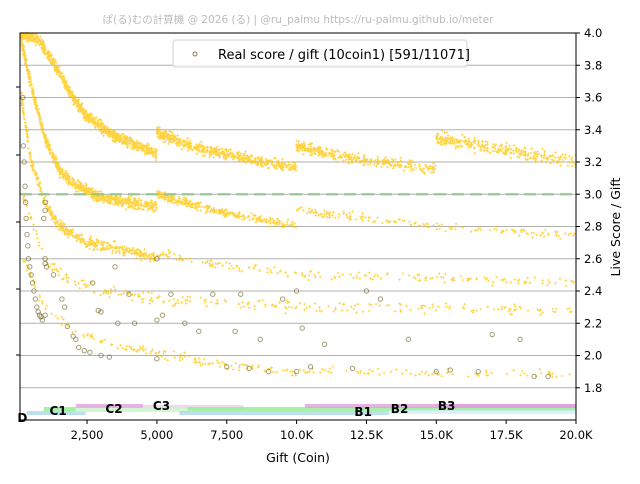 The width and height of the screenshot is (640, 484). I want to click on x-tick-label: 7,500, so click(226, 435).